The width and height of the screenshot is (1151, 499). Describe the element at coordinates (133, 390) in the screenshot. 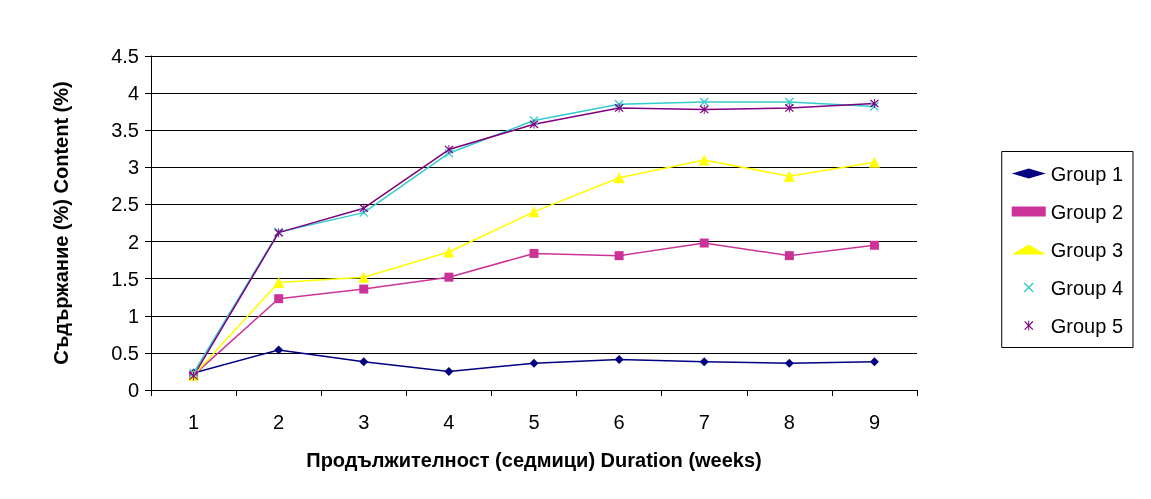

I see `y-tick-label: 0` at that location.